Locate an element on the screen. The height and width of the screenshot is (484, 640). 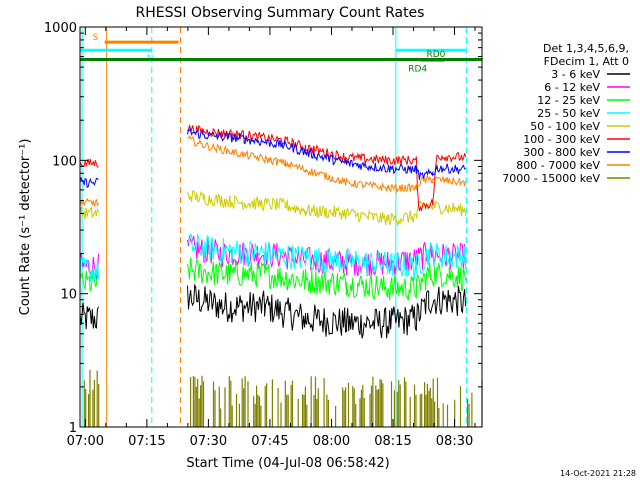
legend-label-6: 100 - 300 keV is located at coordinates (561, 139).